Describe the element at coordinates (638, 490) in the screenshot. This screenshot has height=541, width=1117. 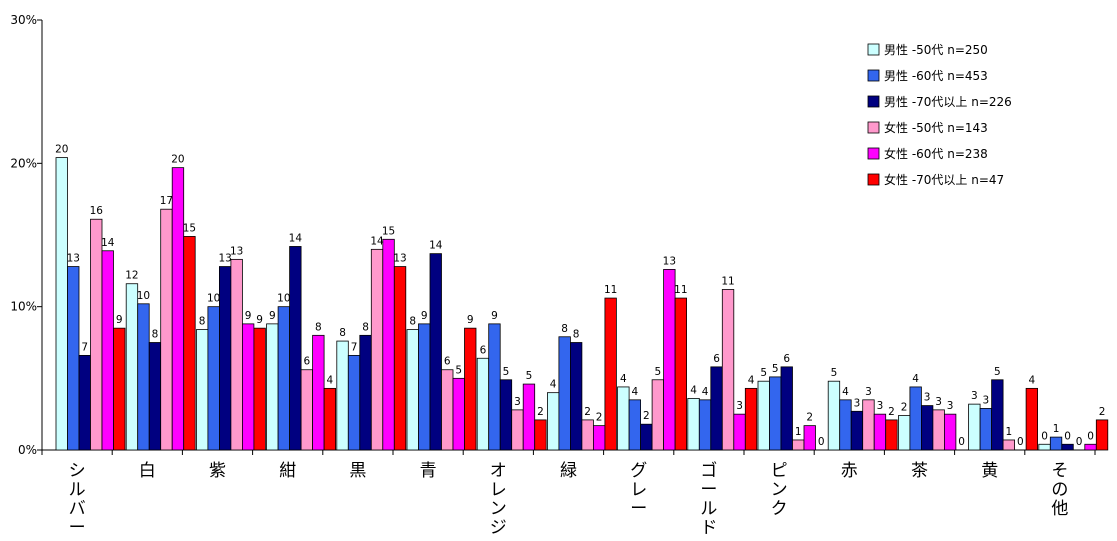
I see `category-label: グレー` at that location.